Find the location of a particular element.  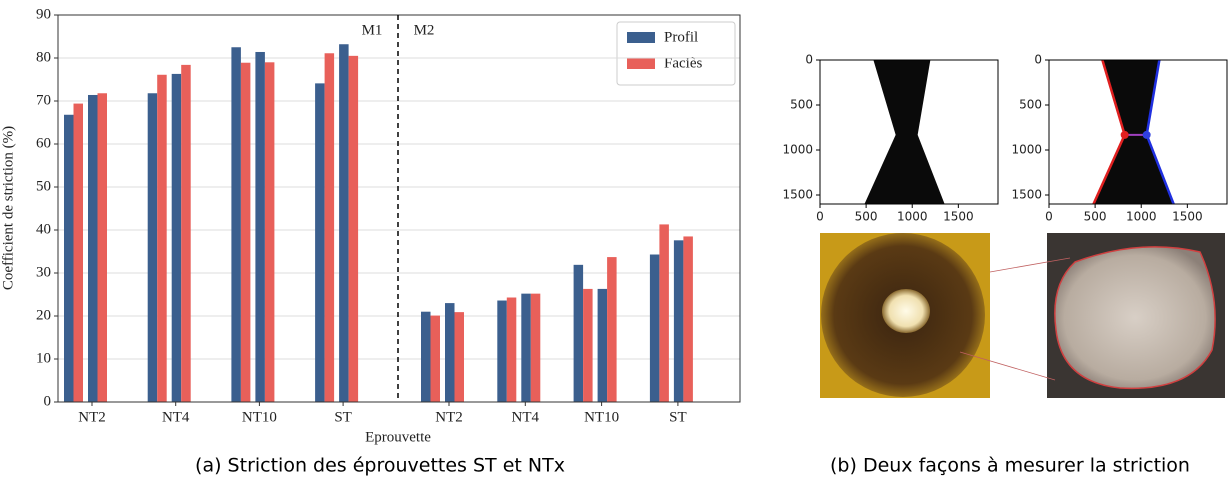

x-axis-label: Eprouvette is located at coordinates (398, 437).